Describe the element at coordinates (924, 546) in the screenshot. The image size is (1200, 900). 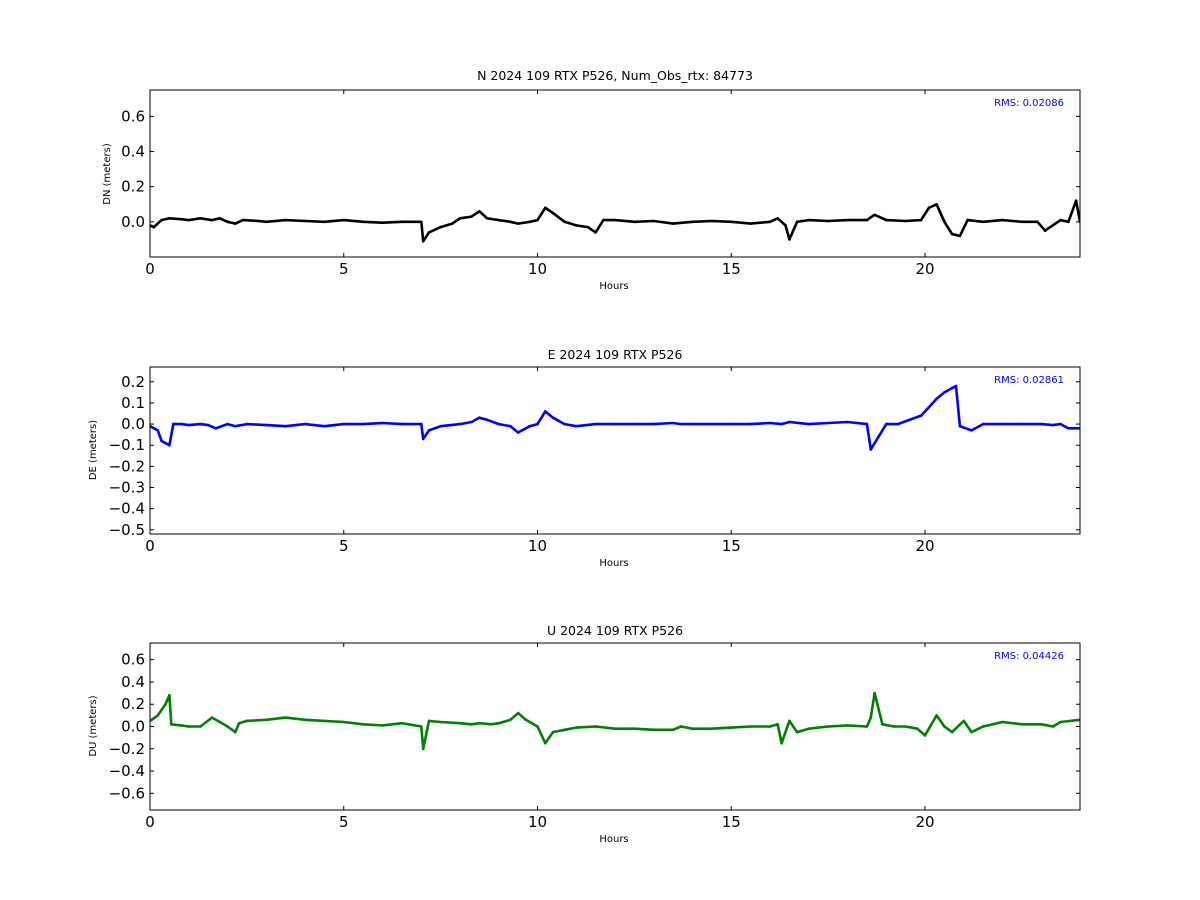
I see `panel-east-xtick-label: 20` at that location.